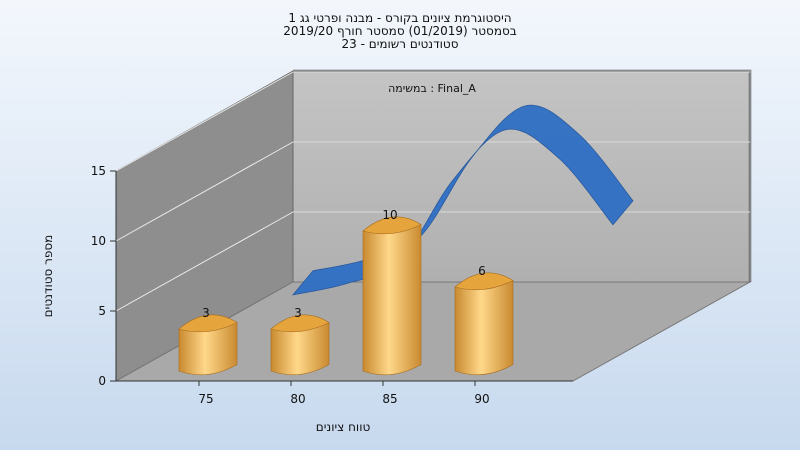 The height and width of the screenshot is (450, 800). Describe the element at coordinates (343, 427) in the screenshot. I see `x-axis-label: טווח ציונים` at that location.